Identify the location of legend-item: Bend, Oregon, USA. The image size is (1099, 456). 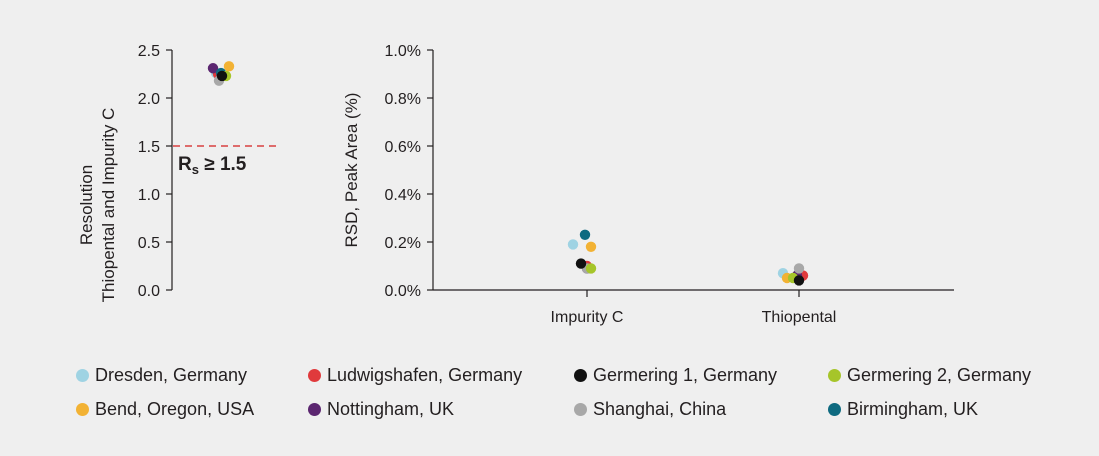
(192, 409).